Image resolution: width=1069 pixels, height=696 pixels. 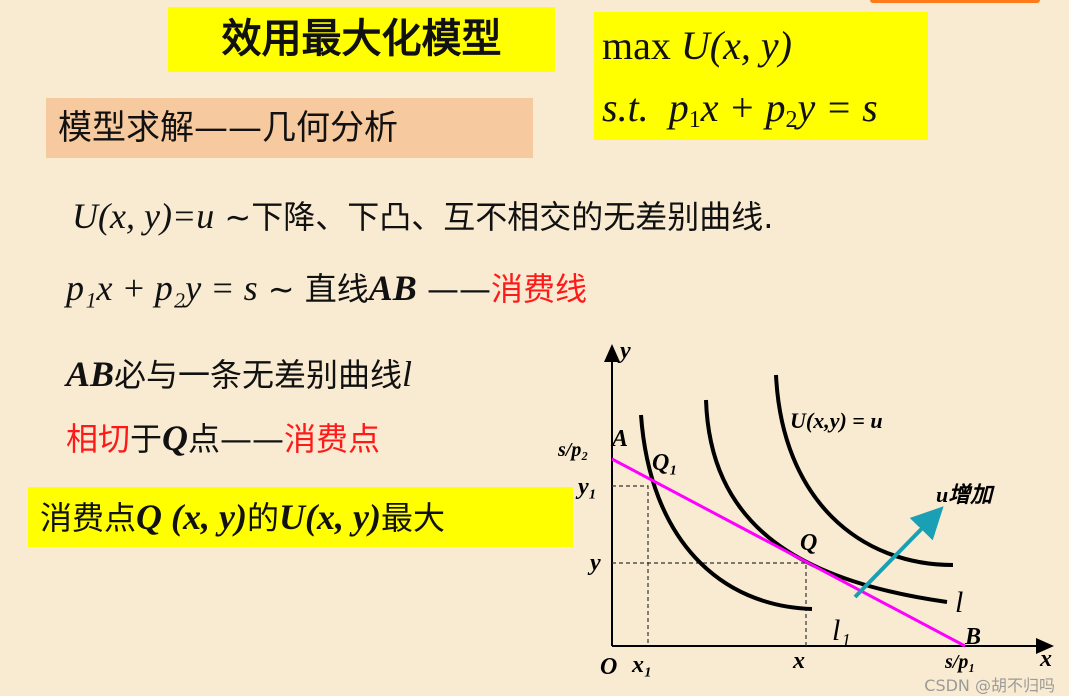 I want to click on budget-line, so click(x=788, y=552).